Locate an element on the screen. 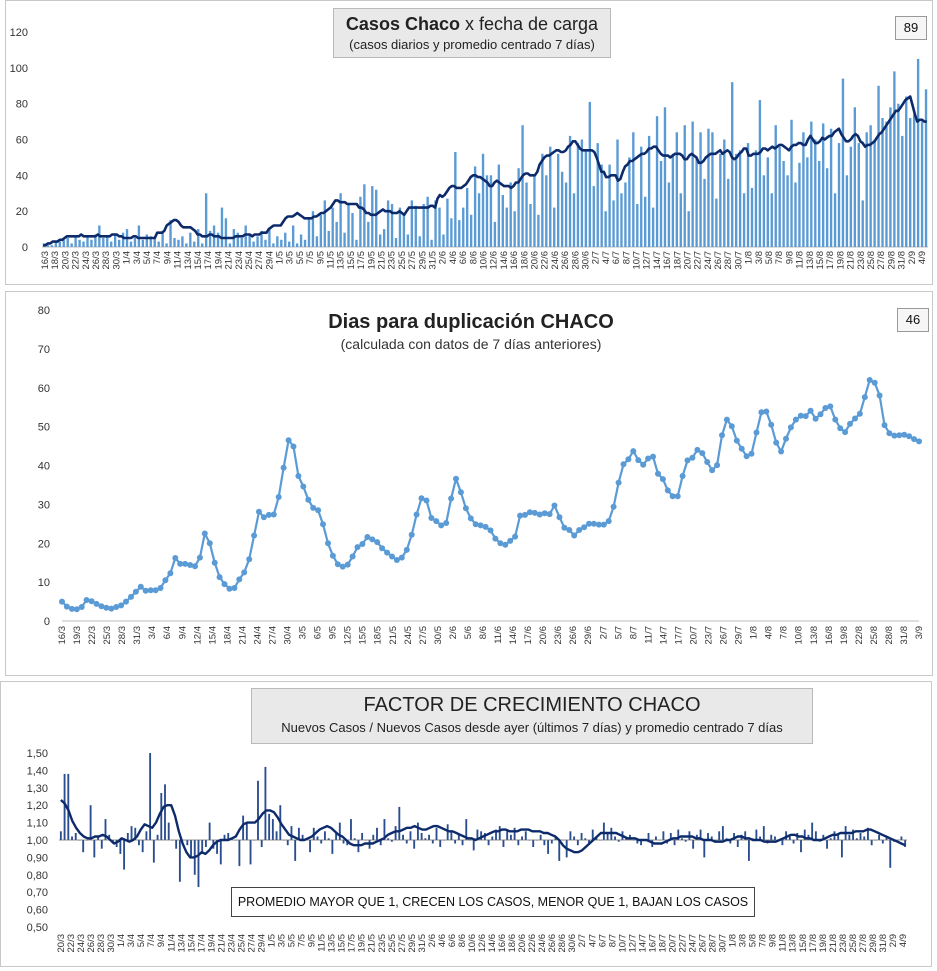 This screenshot has height=971, width=937. casos-x-tick-31: 17/5 is located at coordinates (361, 260).